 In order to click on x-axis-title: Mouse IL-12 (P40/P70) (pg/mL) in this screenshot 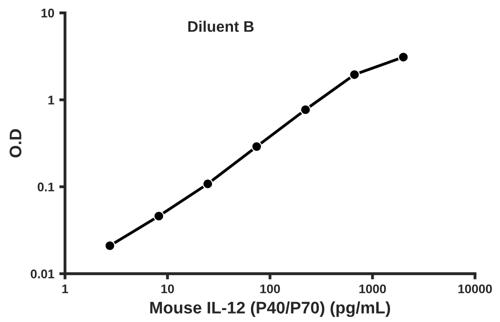, I will do `click(270, 309)`.